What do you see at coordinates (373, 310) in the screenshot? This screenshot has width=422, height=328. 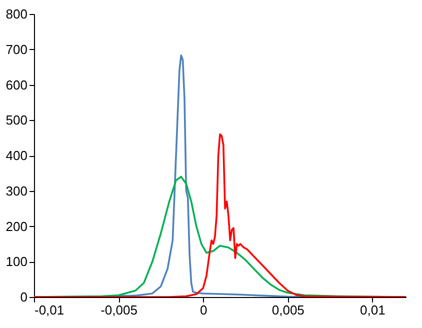 I see `x-tick-label: 0,01` at bounding box center [373, 310].